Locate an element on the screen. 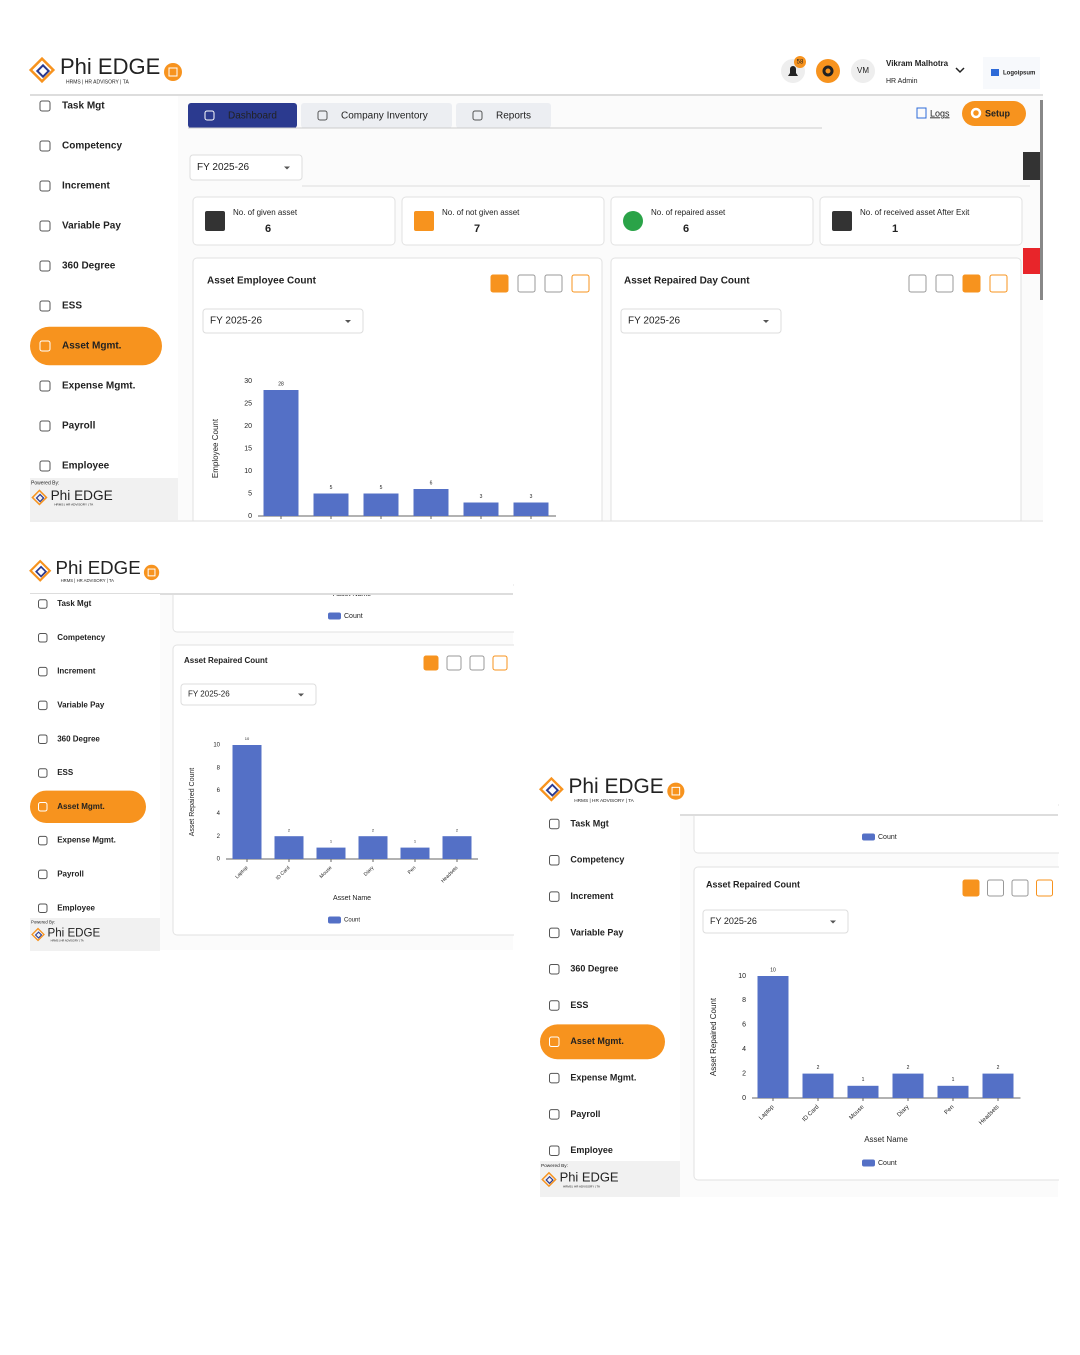 The image size is (1080, 1355). header-bar is located at coordinates (271, 576).